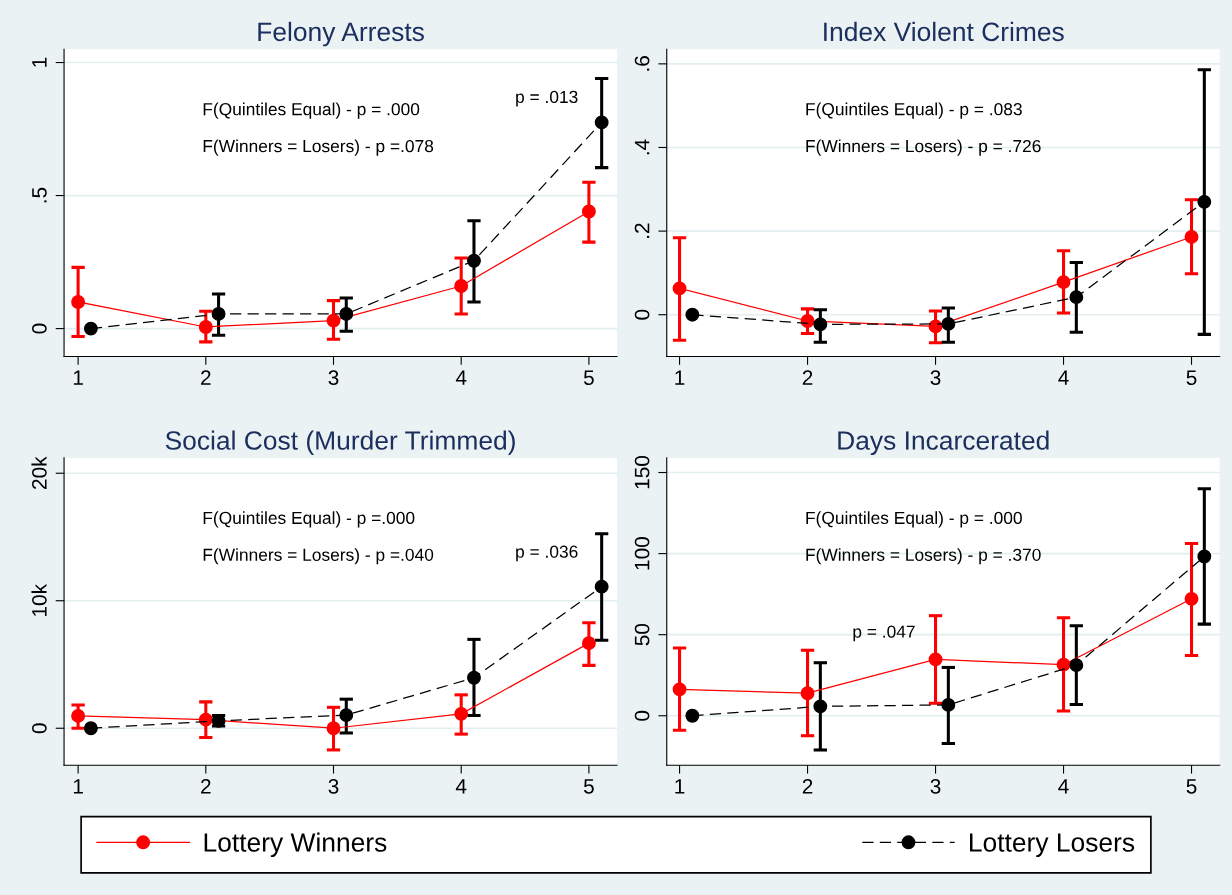 The image size is (1232, 895). Describe the element at coordinates (39, 62) in the screenshot. I see `y-tick-label: 1` at that location.